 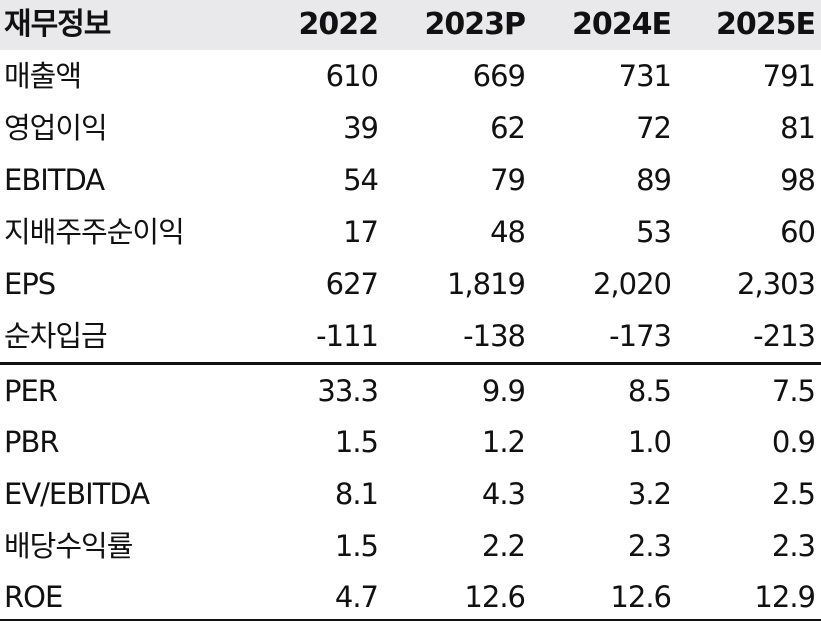 What do you see at coordinates (508, 179) in the screenshot?
I see `row-value: 79` at bounding box center [508, 179].